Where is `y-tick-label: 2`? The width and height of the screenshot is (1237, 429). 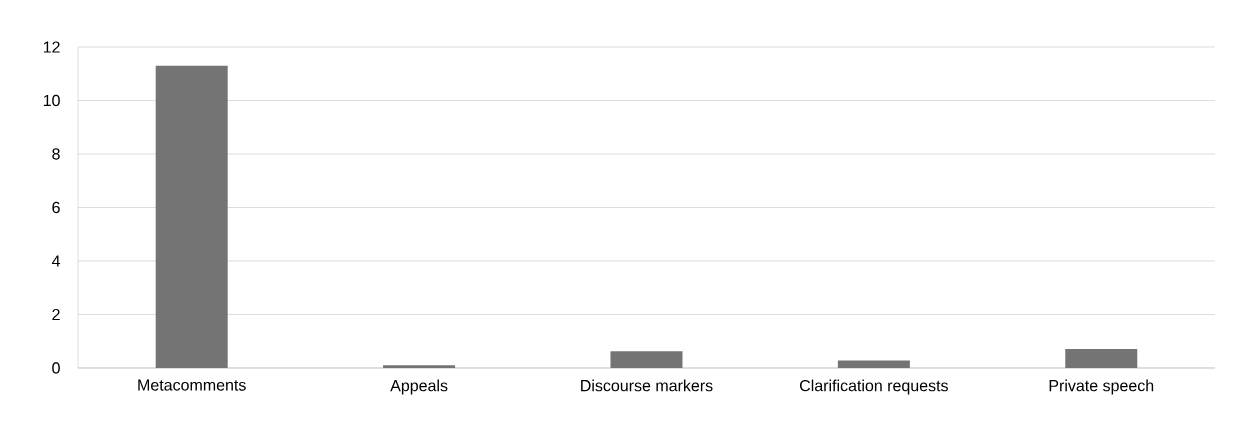 y-tick-label: 2 is located at coordinates (56, 314).